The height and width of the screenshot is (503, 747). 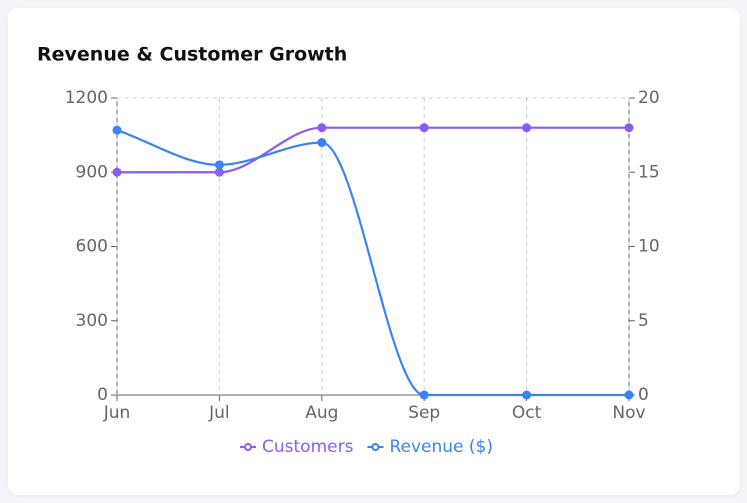 I want to click on y2-tick-label: 20, so click(x=649, y=98).